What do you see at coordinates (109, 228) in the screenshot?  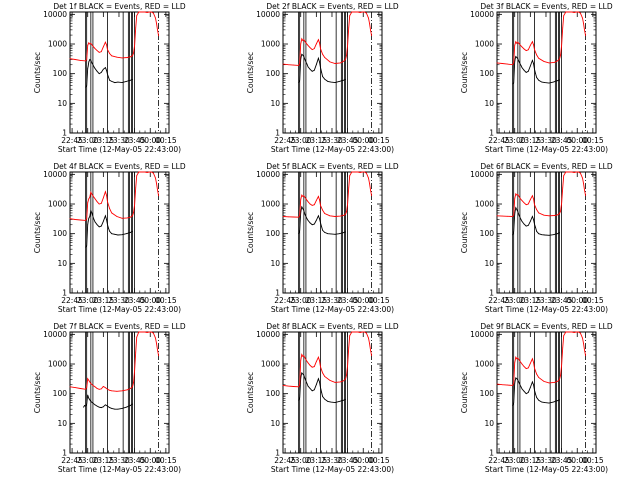 I see `series-events` at bounding box center [109, 228].